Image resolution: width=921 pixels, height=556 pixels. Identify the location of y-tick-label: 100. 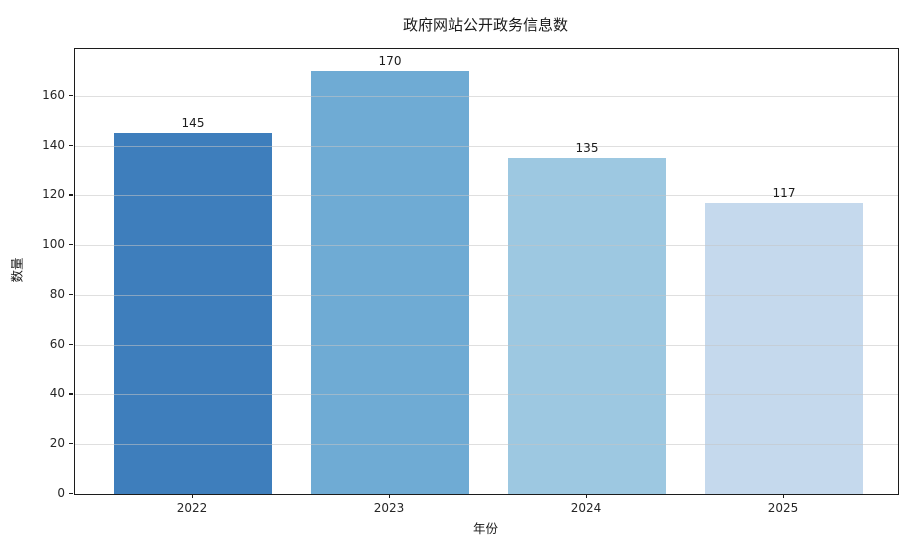
(53, 244).